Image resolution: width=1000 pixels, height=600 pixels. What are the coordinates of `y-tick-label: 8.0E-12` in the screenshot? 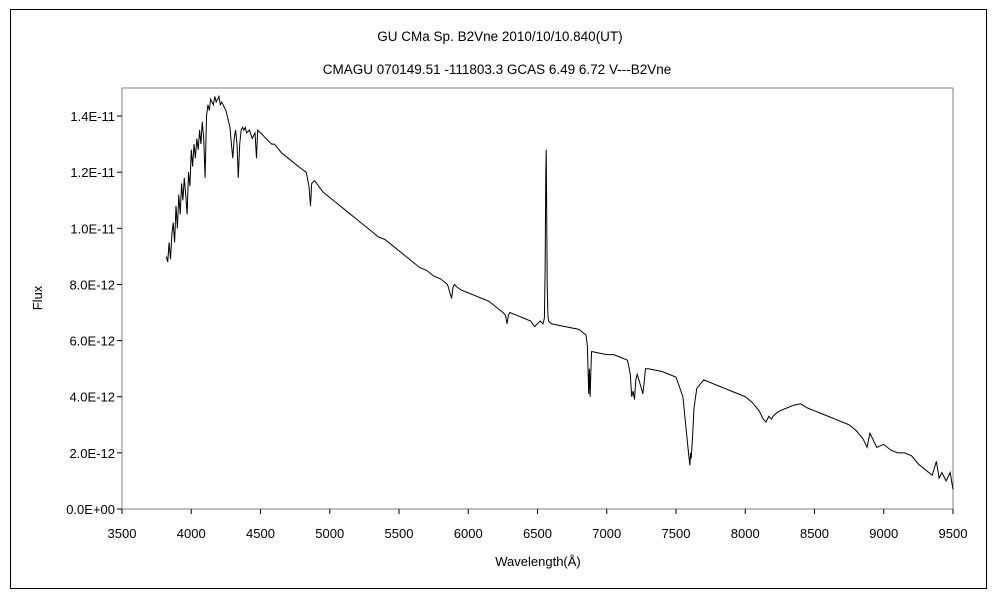 It's located at (92, 284).